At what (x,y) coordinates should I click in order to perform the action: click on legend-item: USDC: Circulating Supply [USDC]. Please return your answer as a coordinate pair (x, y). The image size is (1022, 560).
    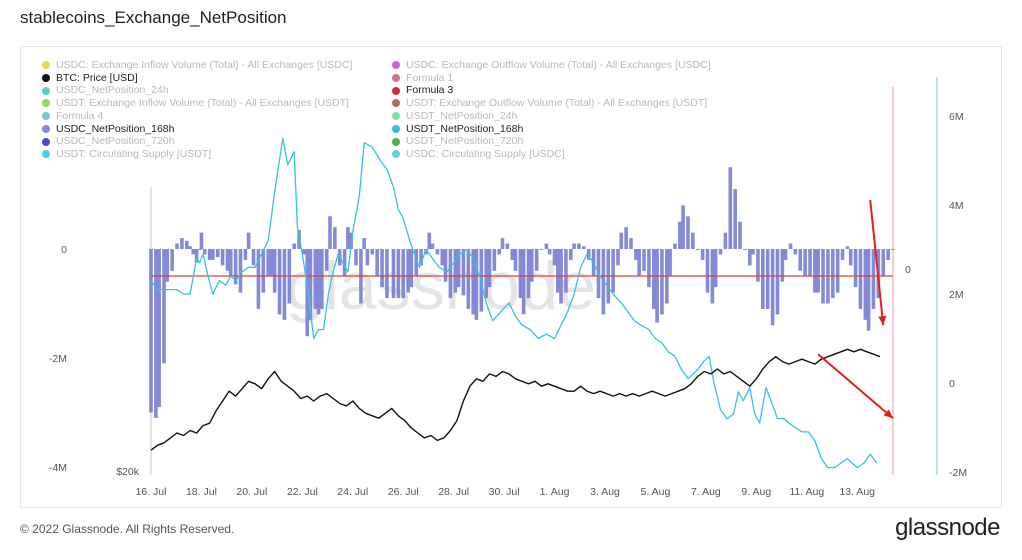
    Looking at the image, I should click on (551, 154).